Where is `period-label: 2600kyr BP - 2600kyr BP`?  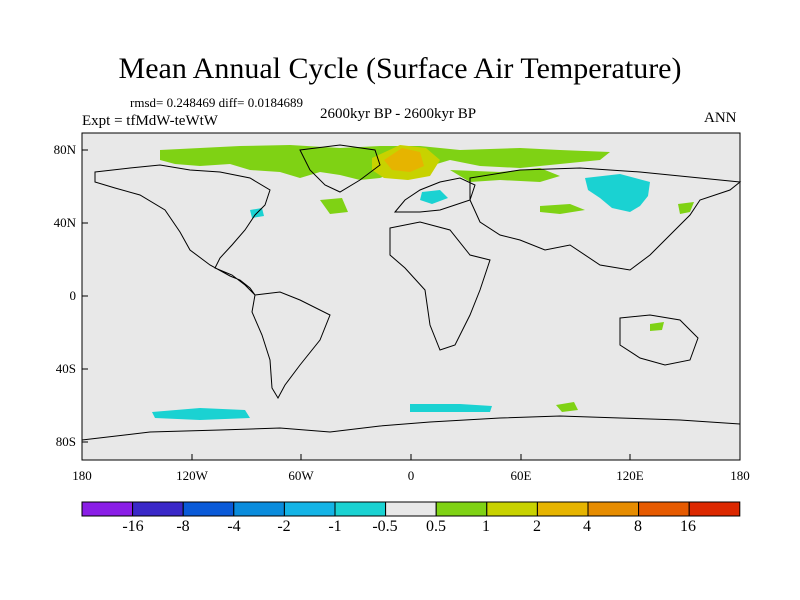 period-label: 2600kyr BP - 2600kyr BP is located at coordinates (398, 114).